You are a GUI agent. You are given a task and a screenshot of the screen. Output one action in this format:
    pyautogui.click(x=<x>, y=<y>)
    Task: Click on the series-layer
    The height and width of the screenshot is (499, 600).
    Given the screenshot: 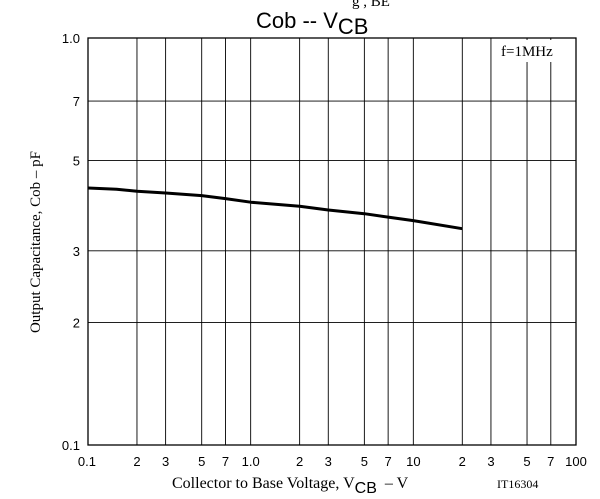 What is the action you would take?
    pyautogui.click(x=275, y=208)
    